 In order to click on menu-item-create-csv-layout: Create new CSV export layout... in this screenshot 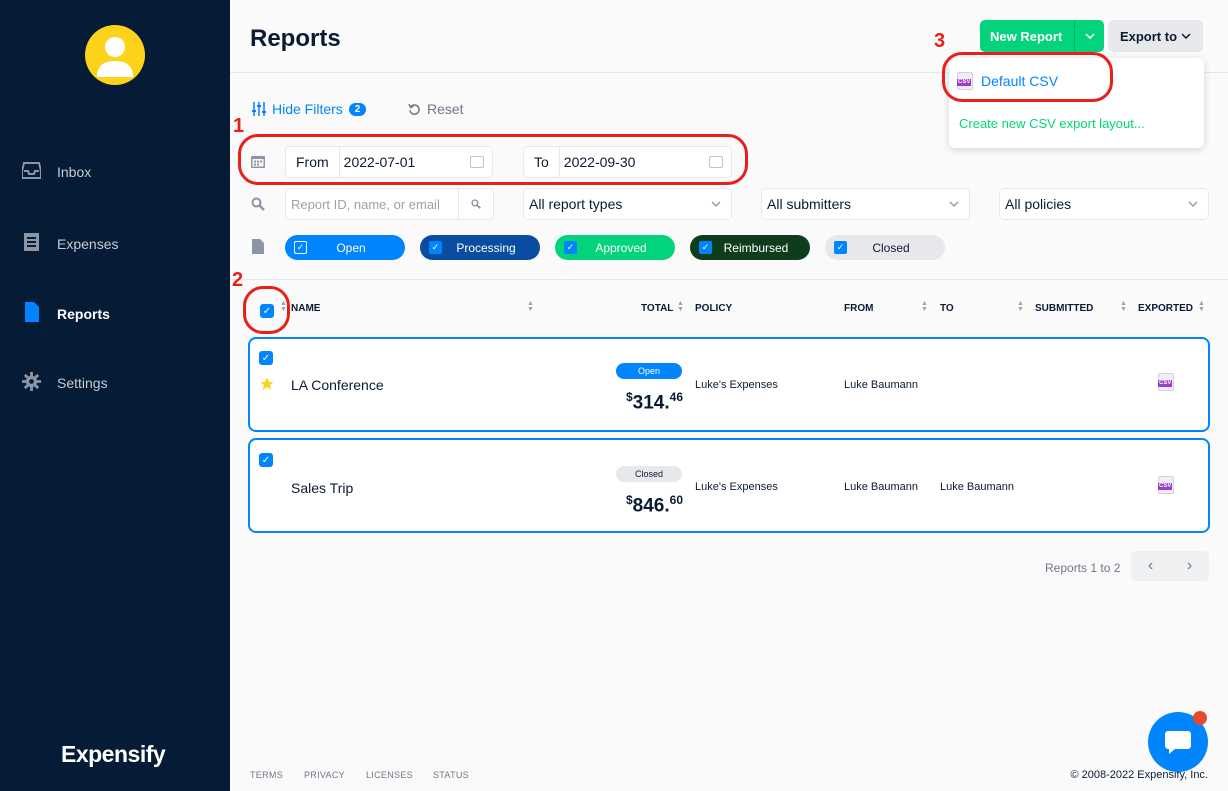, I will do `click(1052, 123)`.